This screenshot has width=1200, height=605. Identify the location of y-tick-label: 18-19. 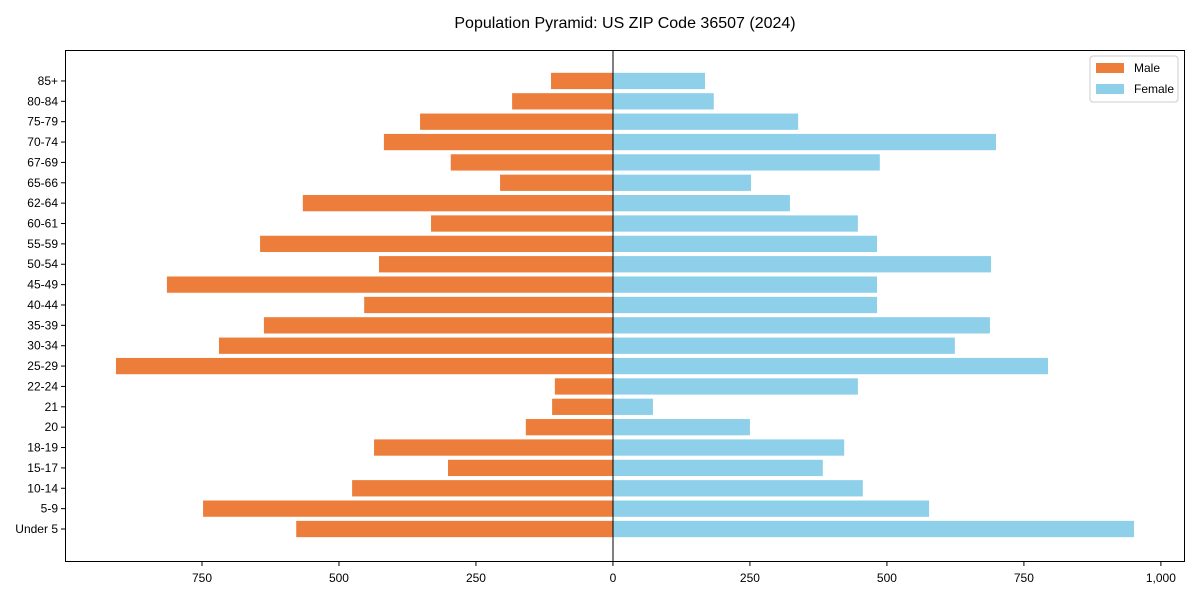
(42, 448).